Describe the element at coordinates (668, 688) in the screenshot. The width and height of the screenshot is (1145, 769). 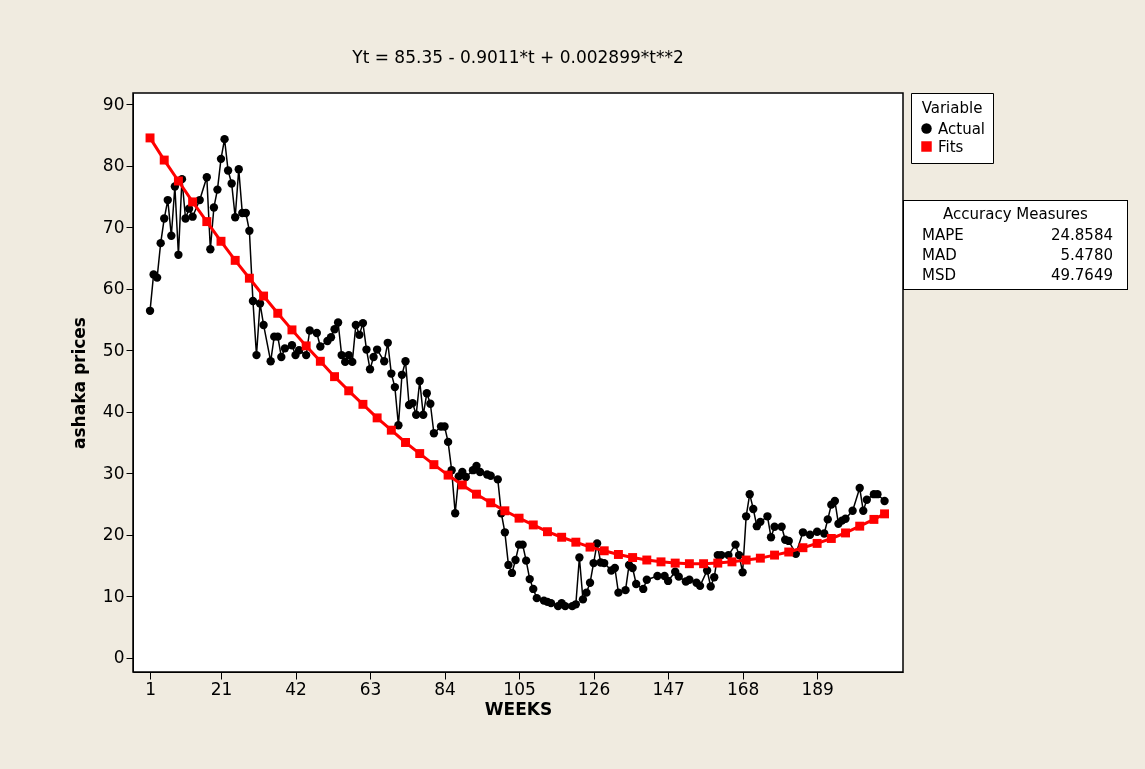
I see `x-tick-label: 147` at that location.